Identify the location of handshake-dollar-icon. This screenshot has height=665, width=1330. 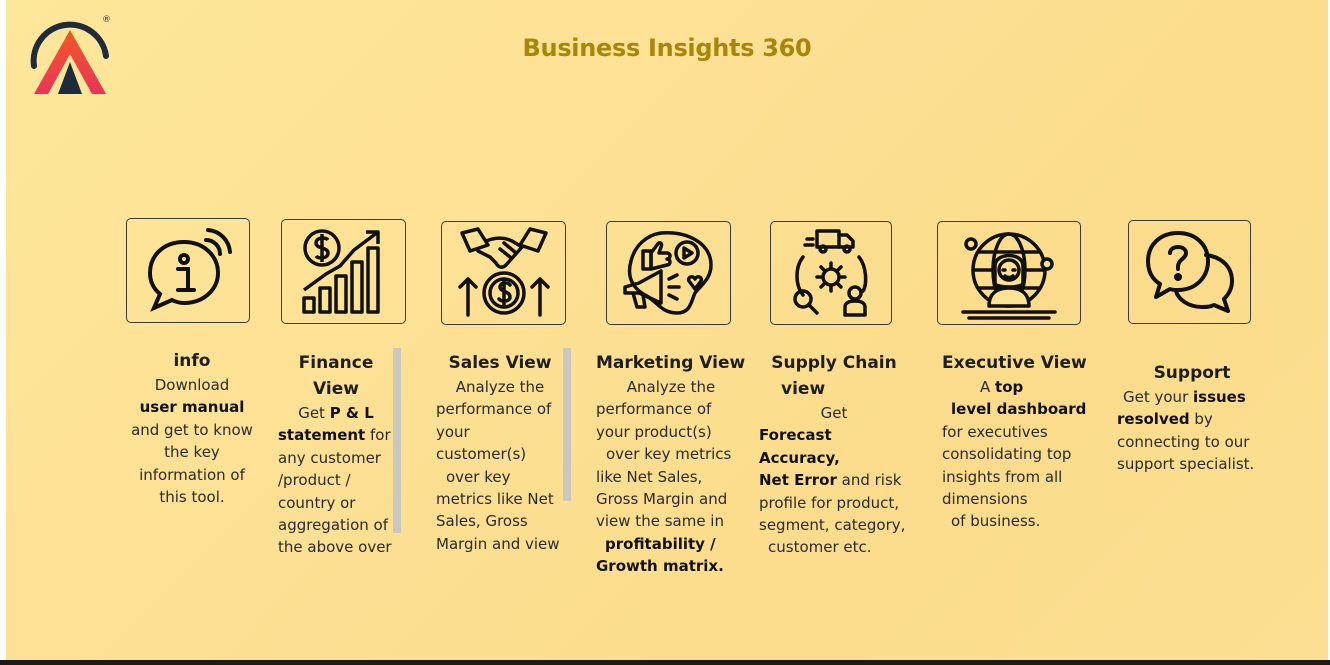
(503, 272).